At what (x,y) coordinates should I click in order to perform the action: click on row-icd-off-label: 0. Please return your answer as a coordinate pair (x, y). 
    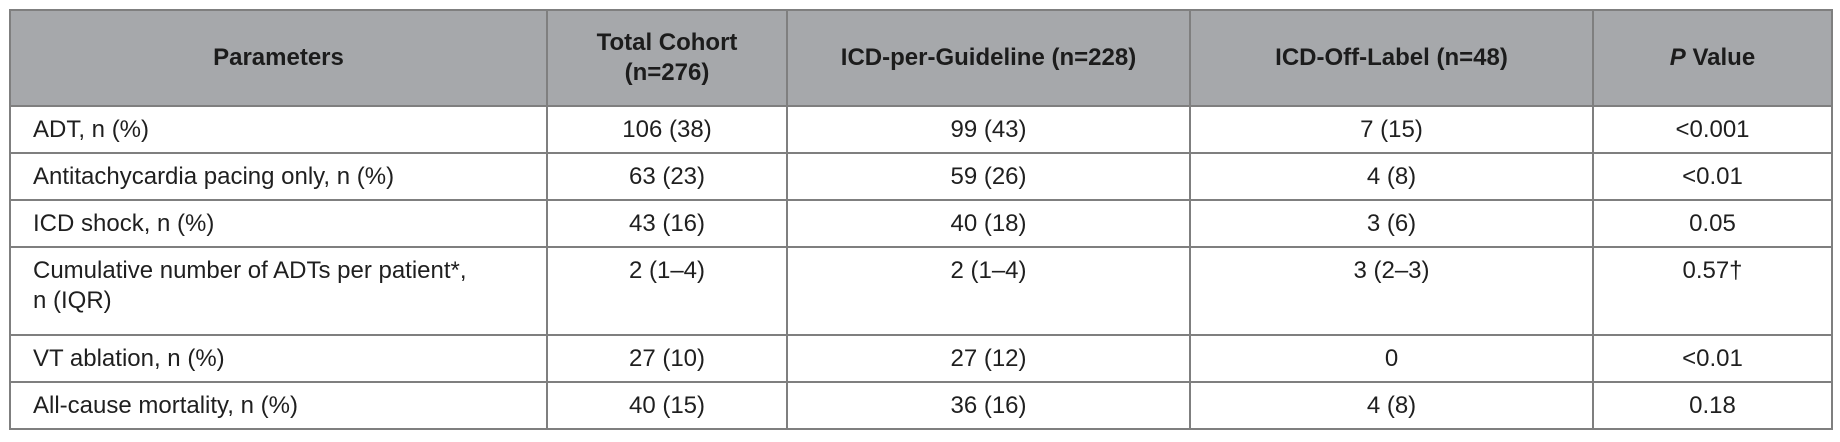
    Looking at the image, I should click on (1391, 358).